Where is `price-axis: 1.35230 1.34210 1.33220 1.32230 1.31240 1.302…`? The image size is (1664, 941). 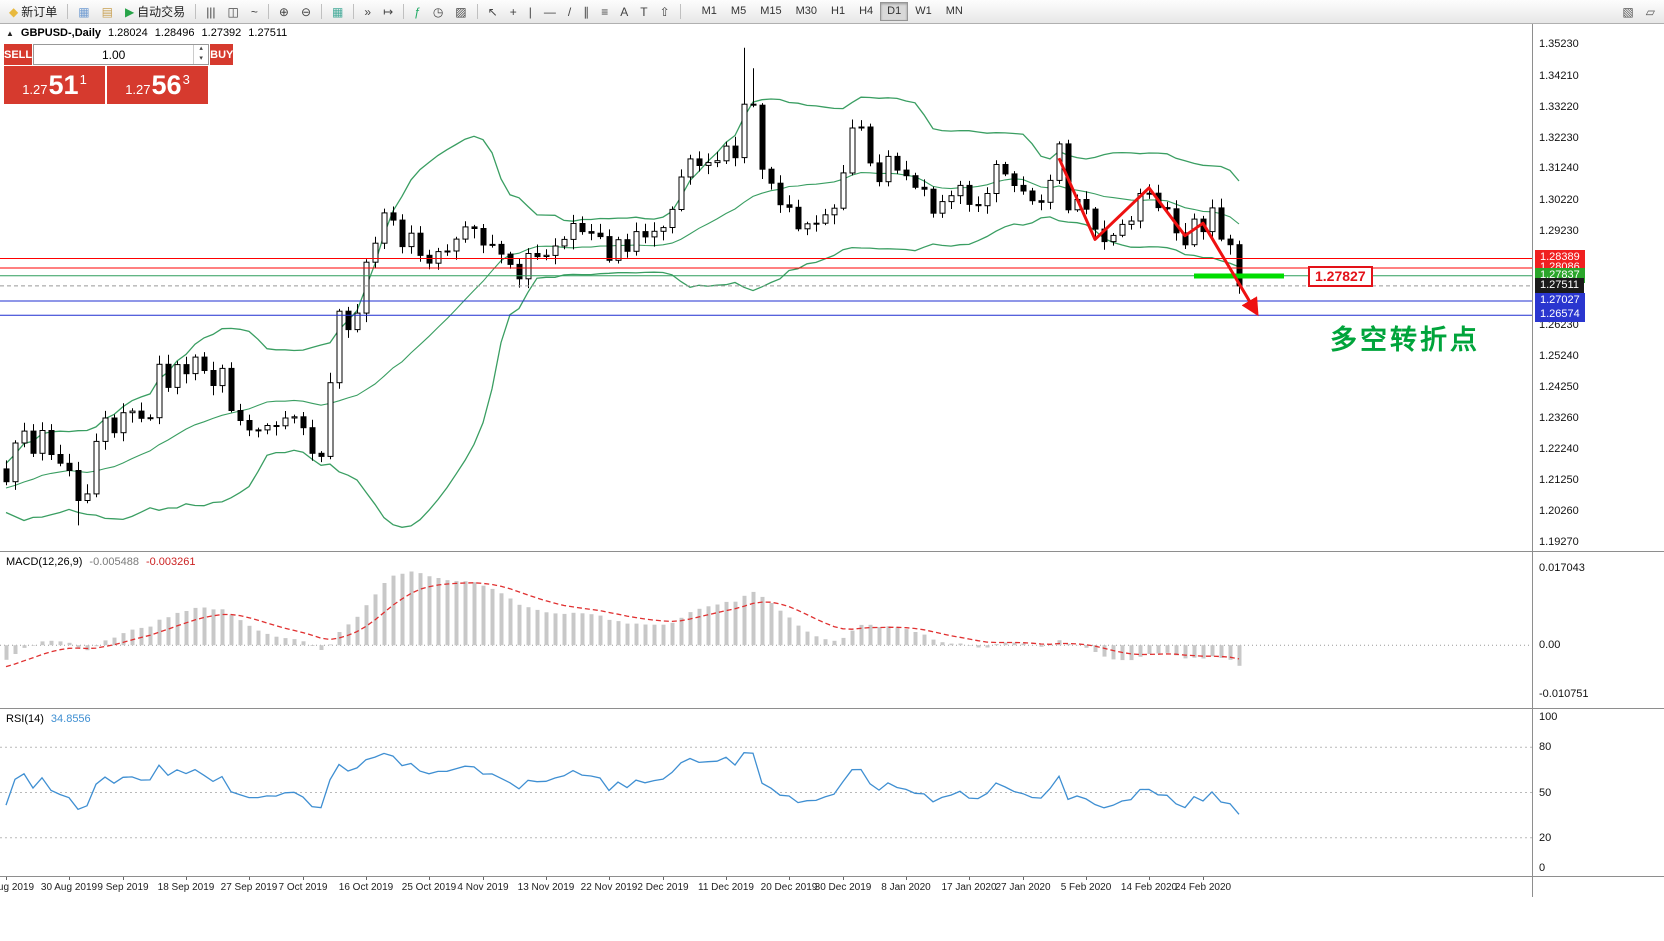
price-axis: 1.35230 1.34210 1.33220 1.32230 1.31240 1.302… is located at coordinates (1598, 460).